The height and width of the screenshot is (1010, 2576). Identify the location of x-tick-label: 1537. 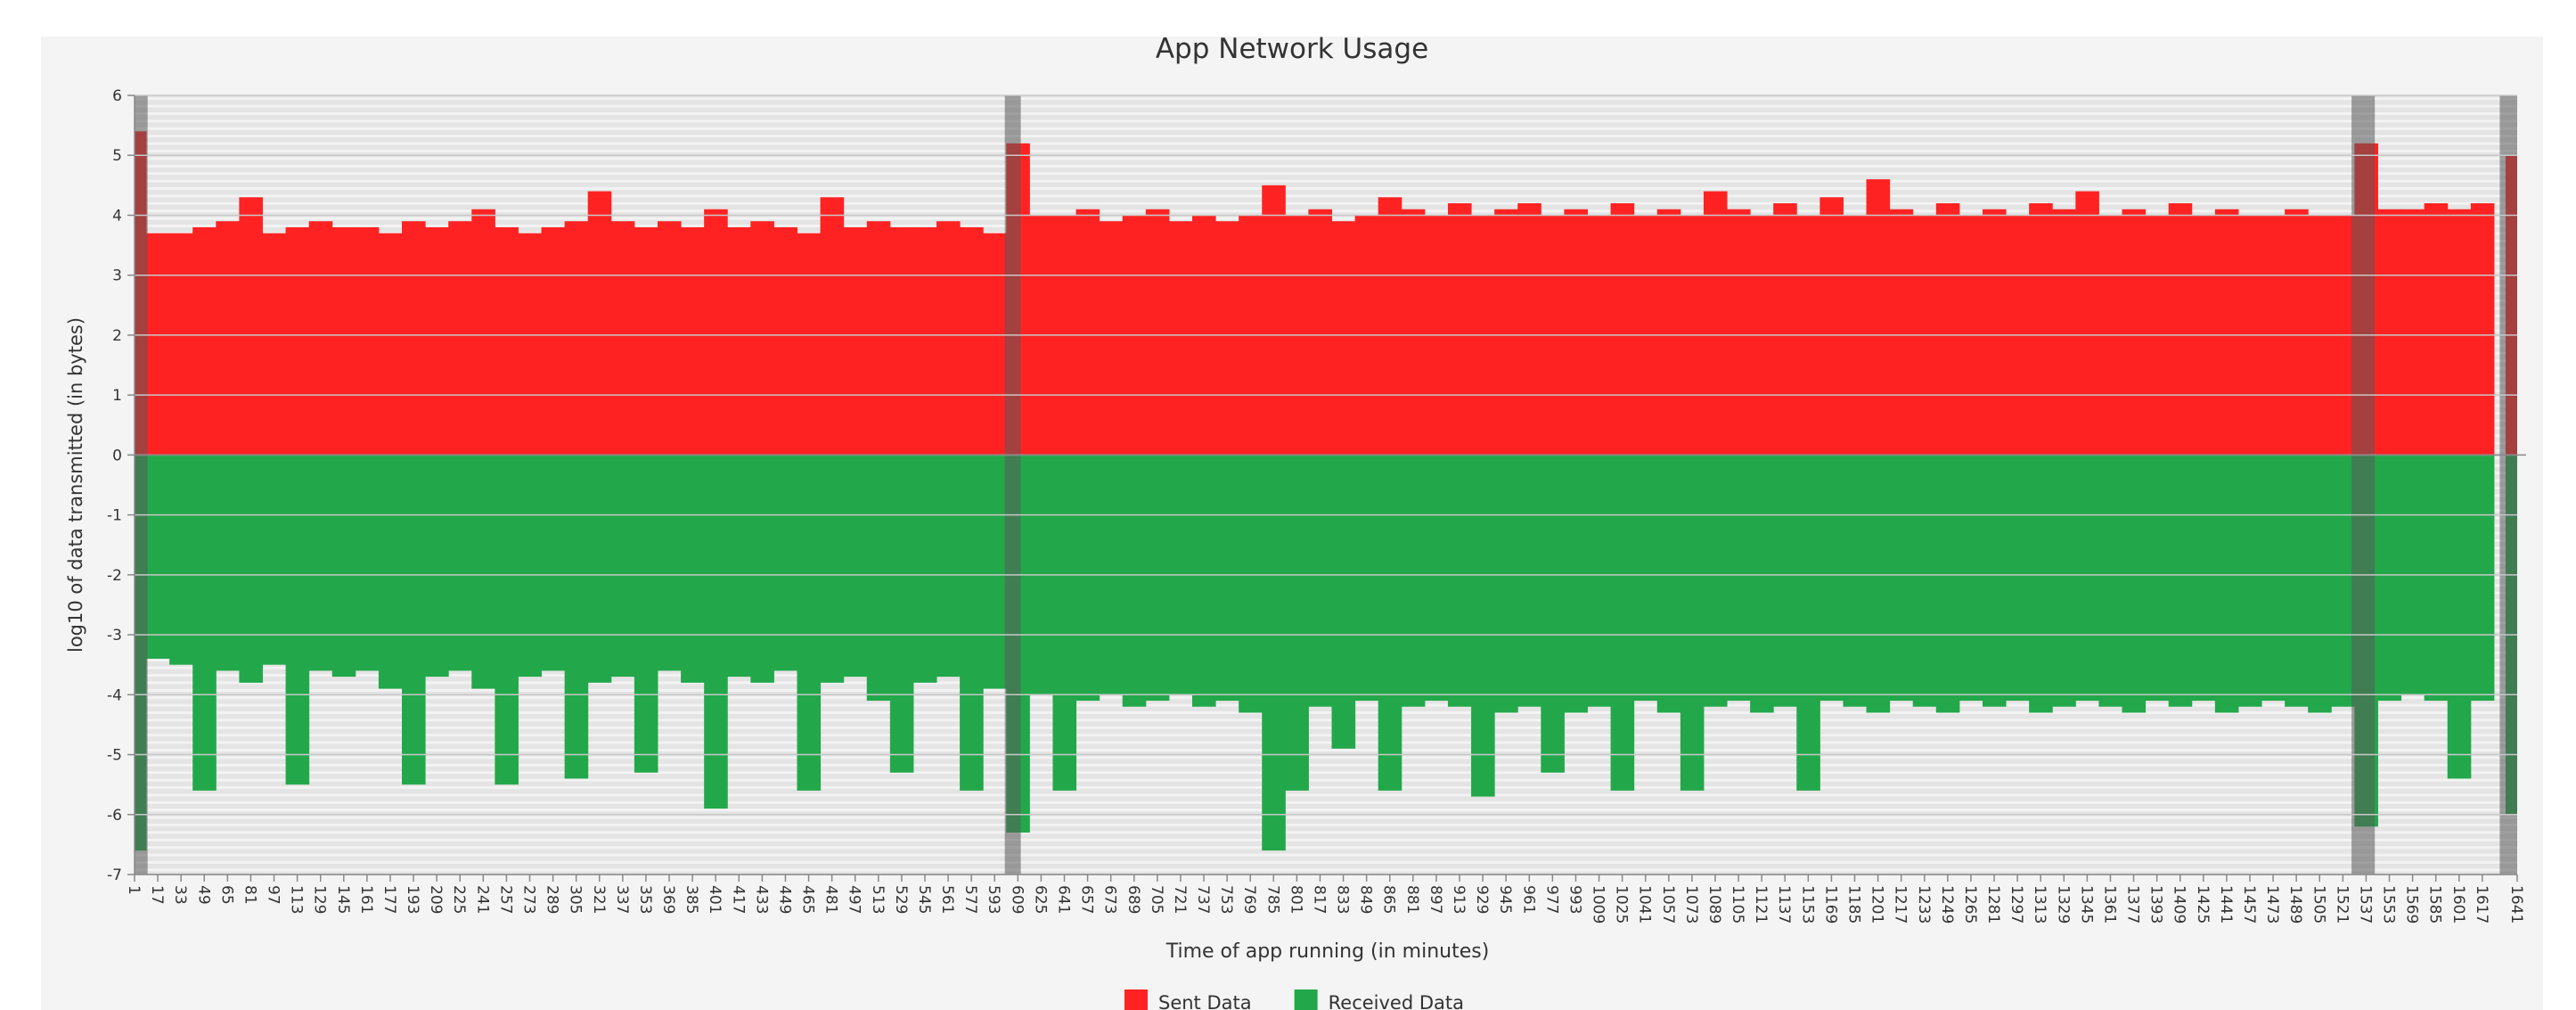
(2365, 905).